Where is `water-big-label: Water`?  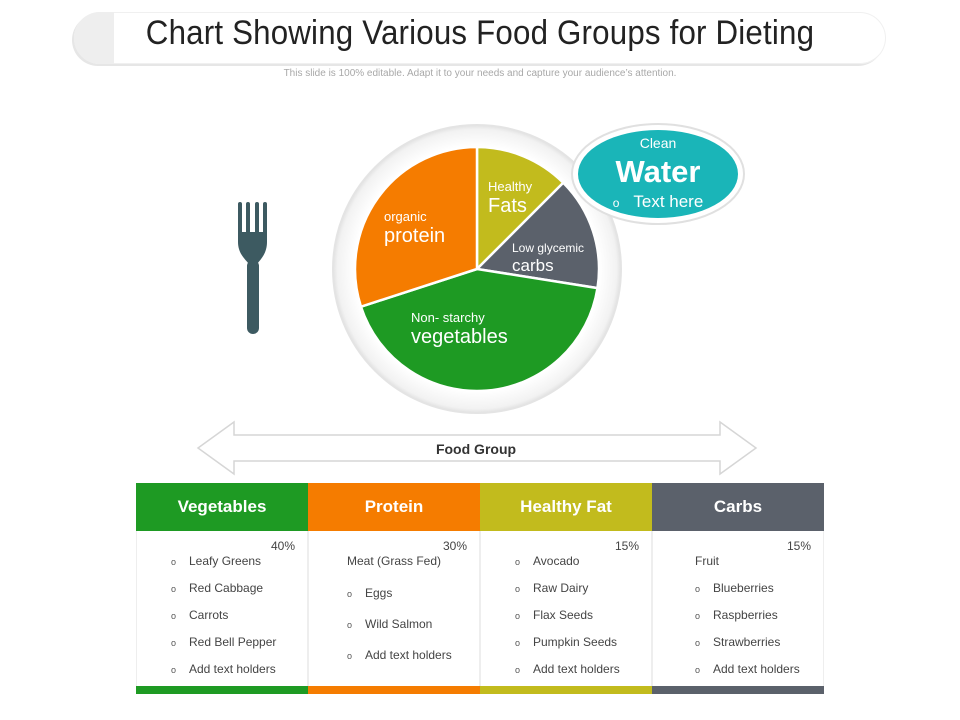
water-big-label: Water is located at coordinates (658, 171).